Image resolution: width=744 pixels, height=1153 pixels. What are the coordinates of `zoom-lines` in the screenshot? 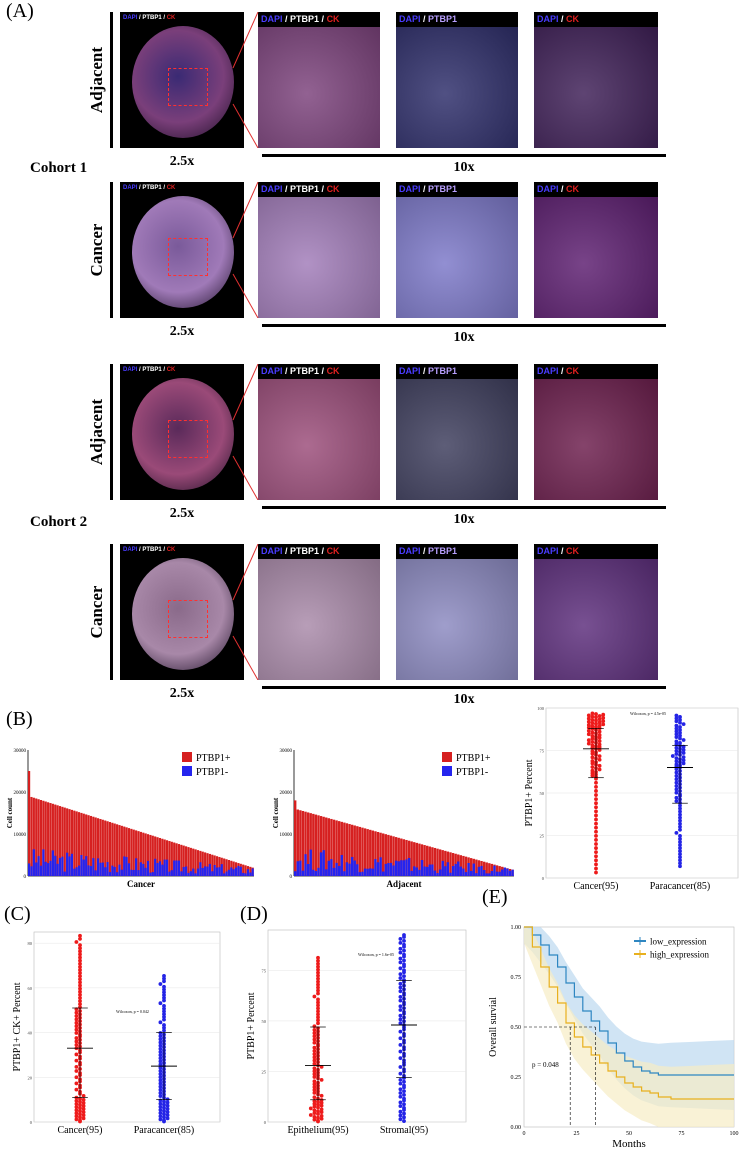 It's located at (245, 250).